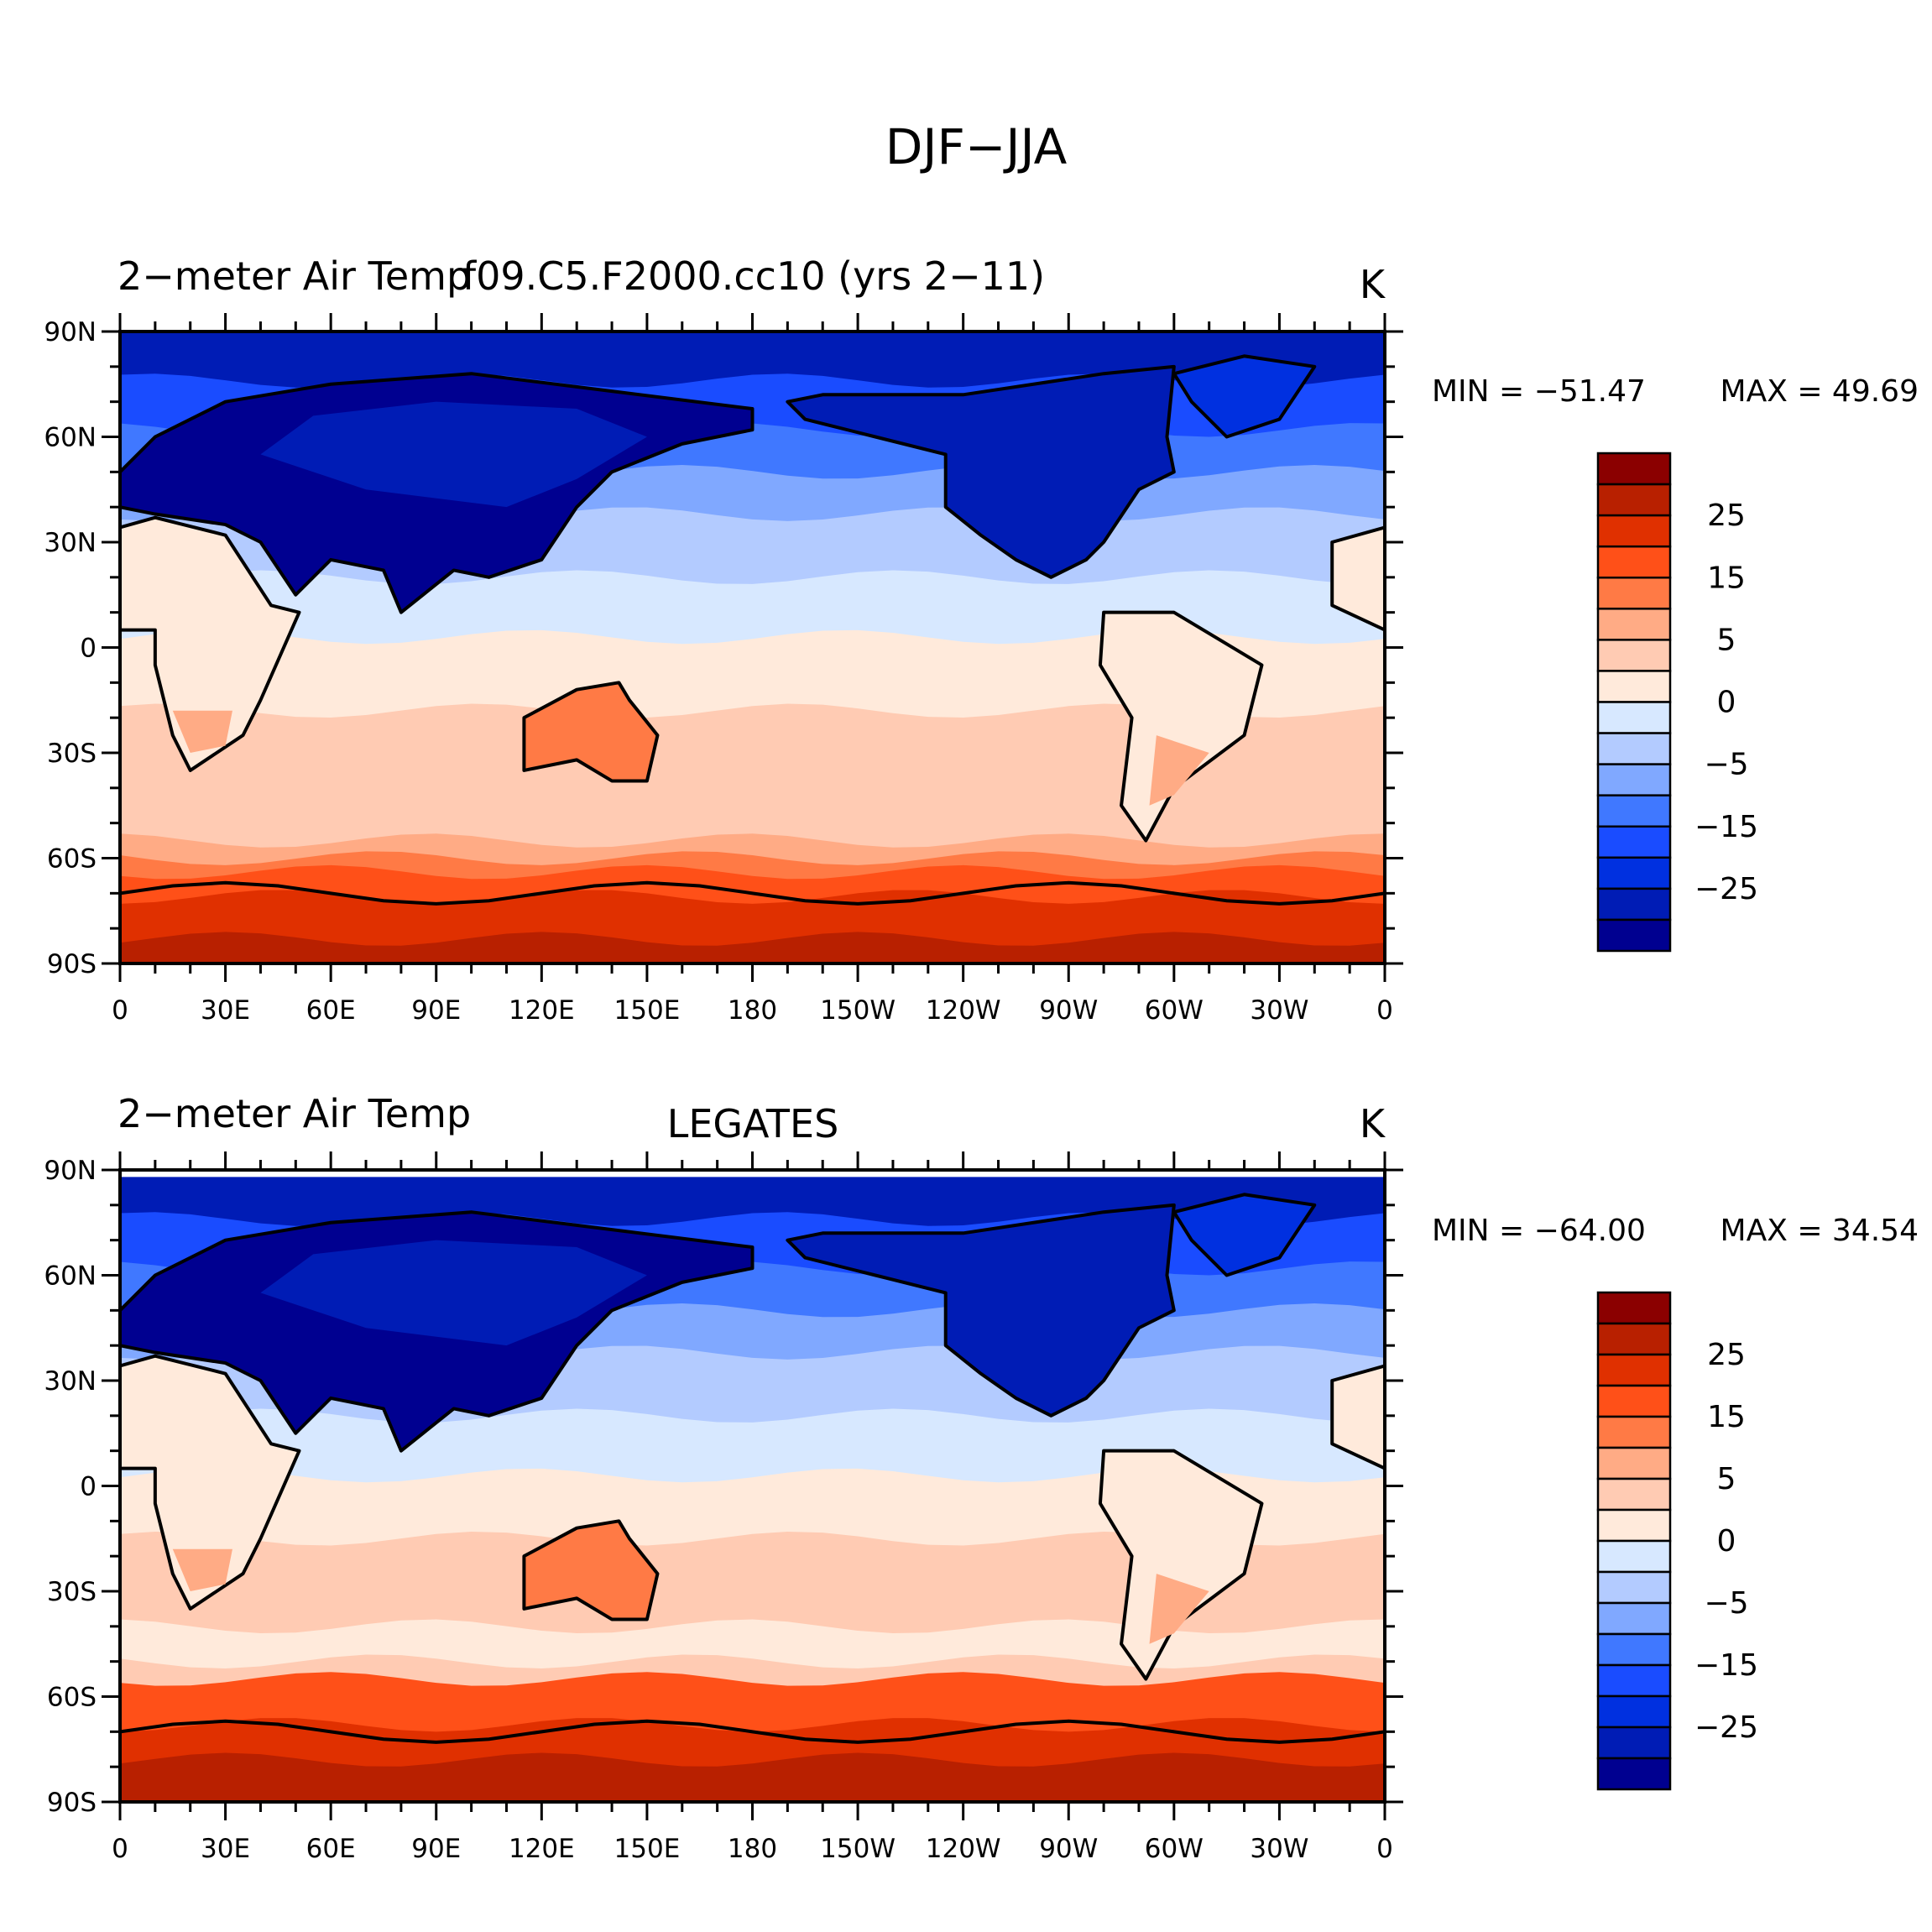  I want to click on patagonia-region, so click(1179, 1609).